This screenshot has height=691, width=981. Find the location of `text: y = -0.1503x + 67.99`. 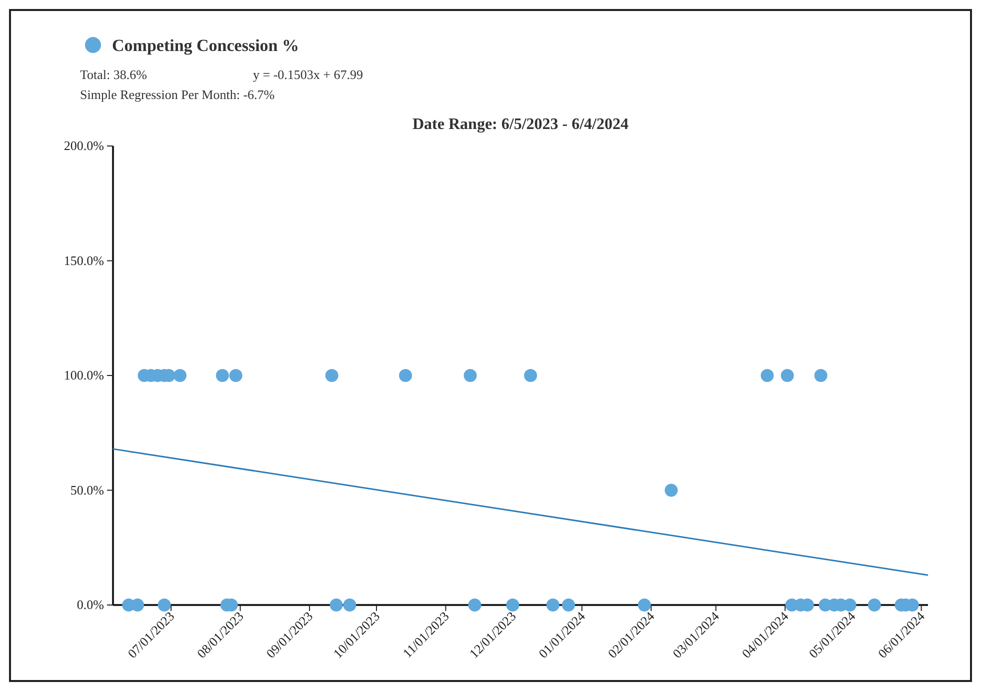

text: y = -0.1503x + 67.99 is located at coordinates (308, 74).